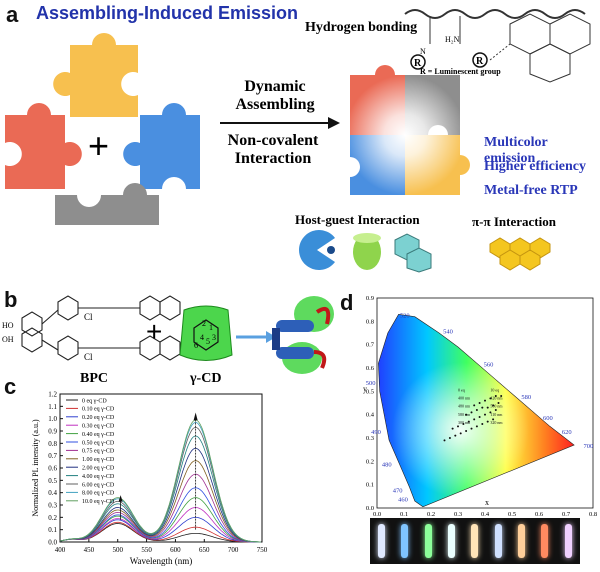 This screenshot has width=600, height=572. I want to click on r-note: R = Luminescent group, so click(460, 71).